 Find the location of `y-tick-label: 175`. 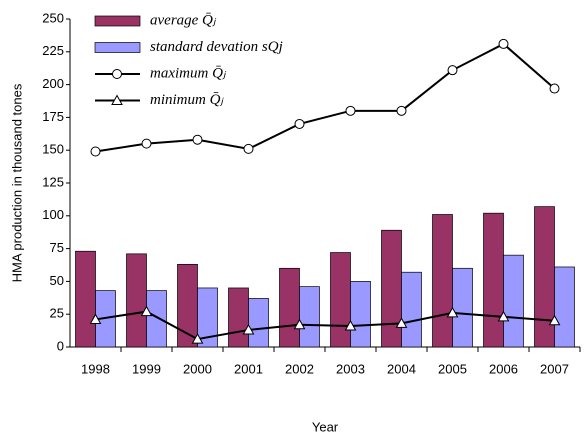

y-tick-label: 175 is located at coordinates (53, 116).